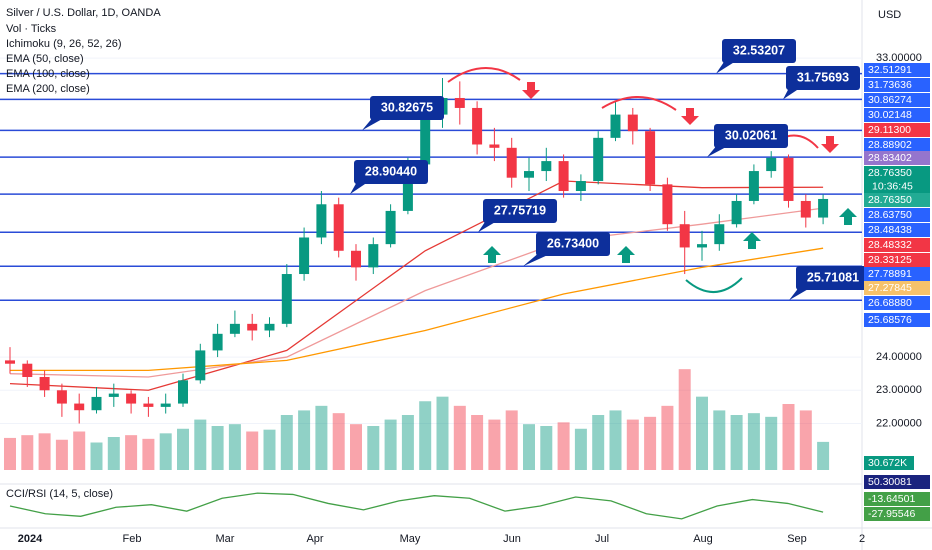 The image size is (932, 550). What do you see at coordinates (225, 539) in the screenshot?
I see `x-tick-label: Mar` at bounding box center [225, 539].